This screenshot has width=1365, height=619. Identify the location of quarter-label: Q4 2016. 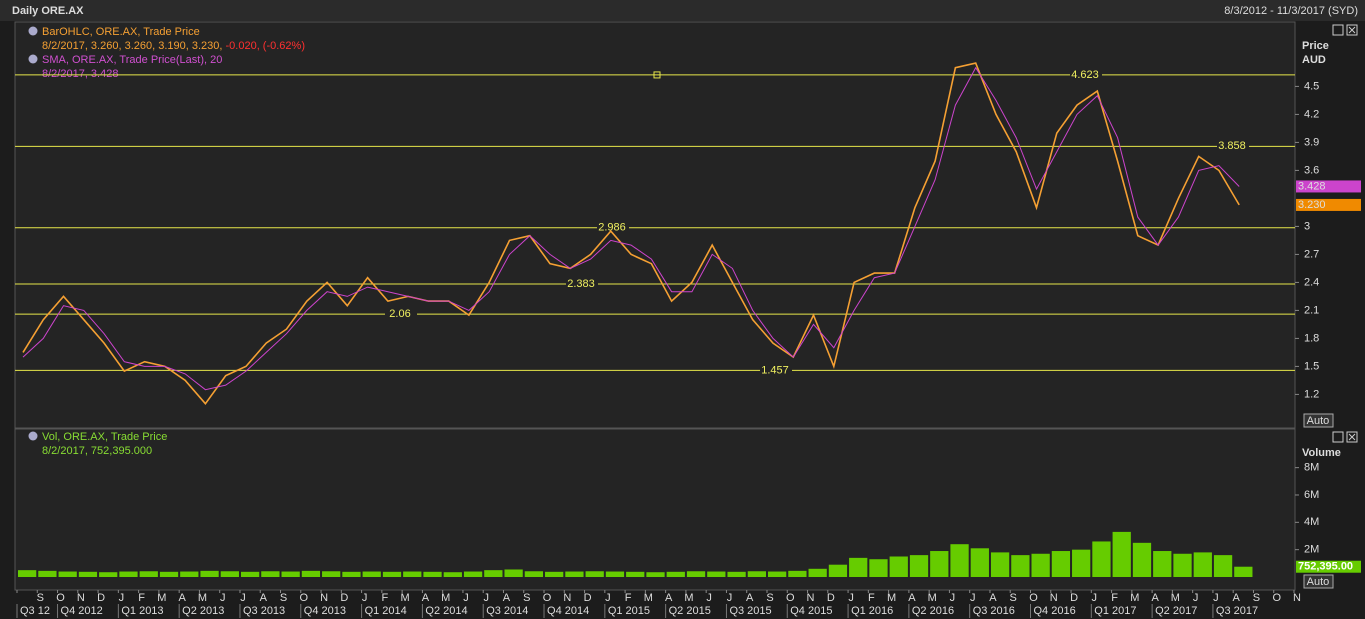
(1055, 611).